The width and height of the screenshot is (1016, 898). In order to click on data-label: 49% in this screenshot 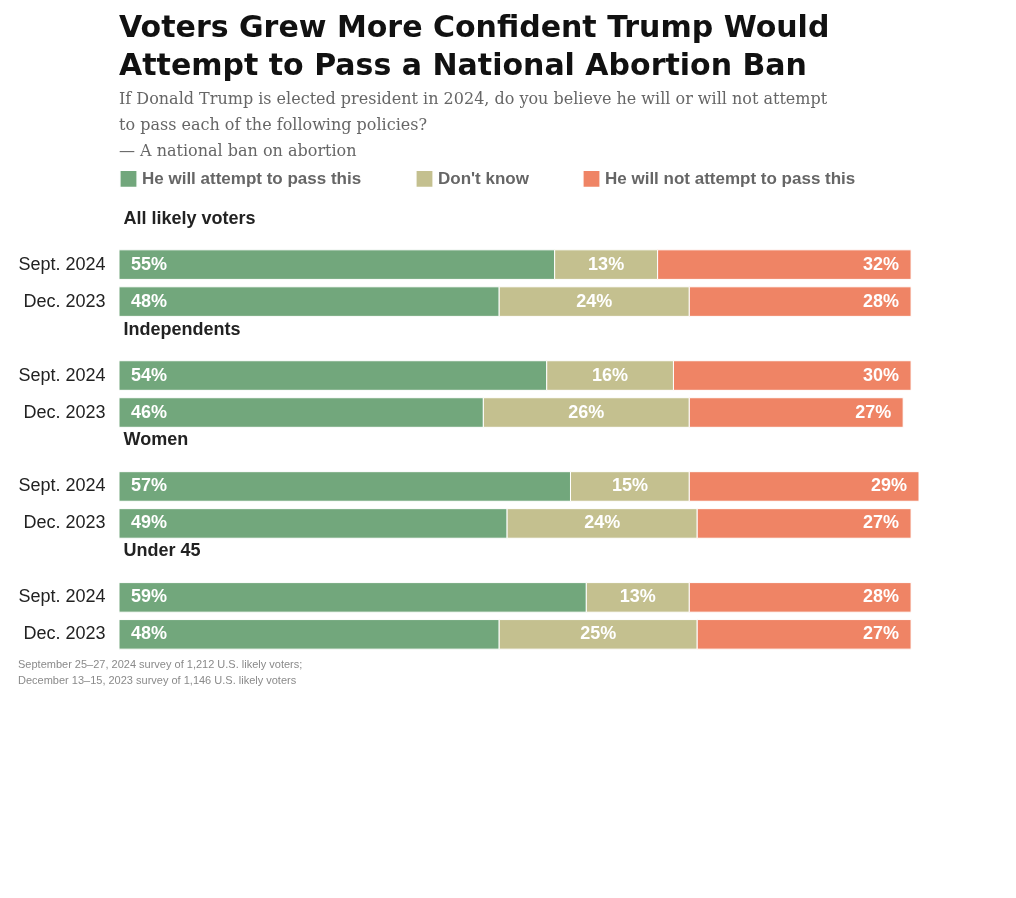, I will do `click(149, 522)`.